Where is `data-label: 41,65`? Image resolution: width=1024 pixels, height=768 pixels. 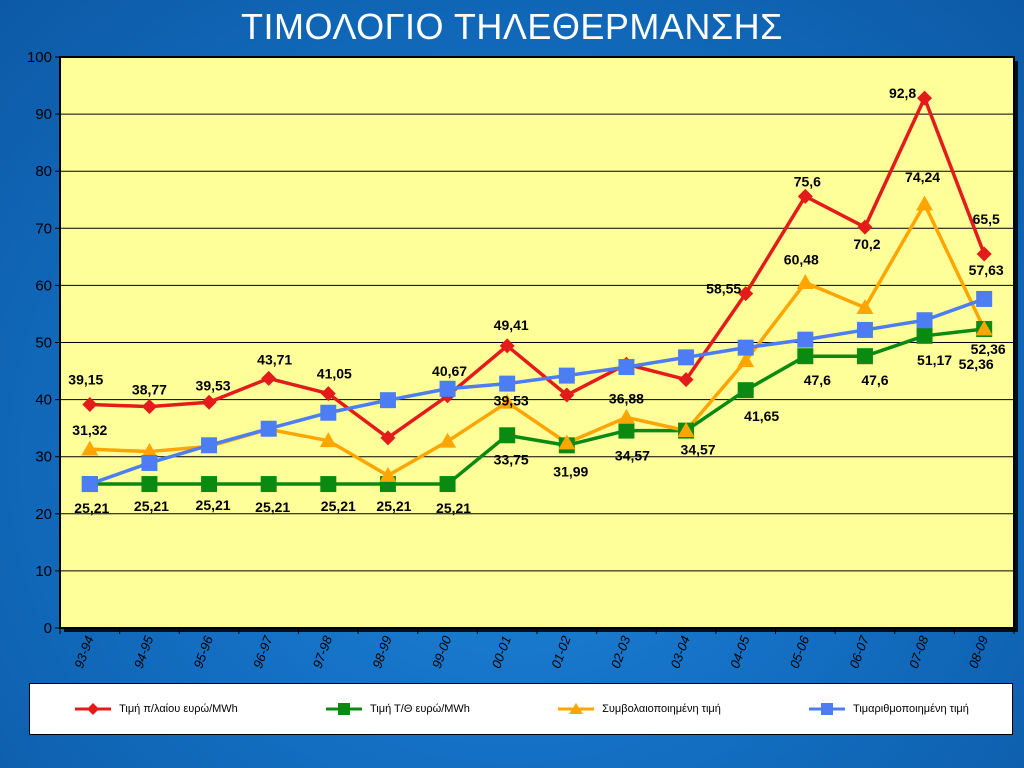
data-label: 41,65 is located at coordinates (761, 416).